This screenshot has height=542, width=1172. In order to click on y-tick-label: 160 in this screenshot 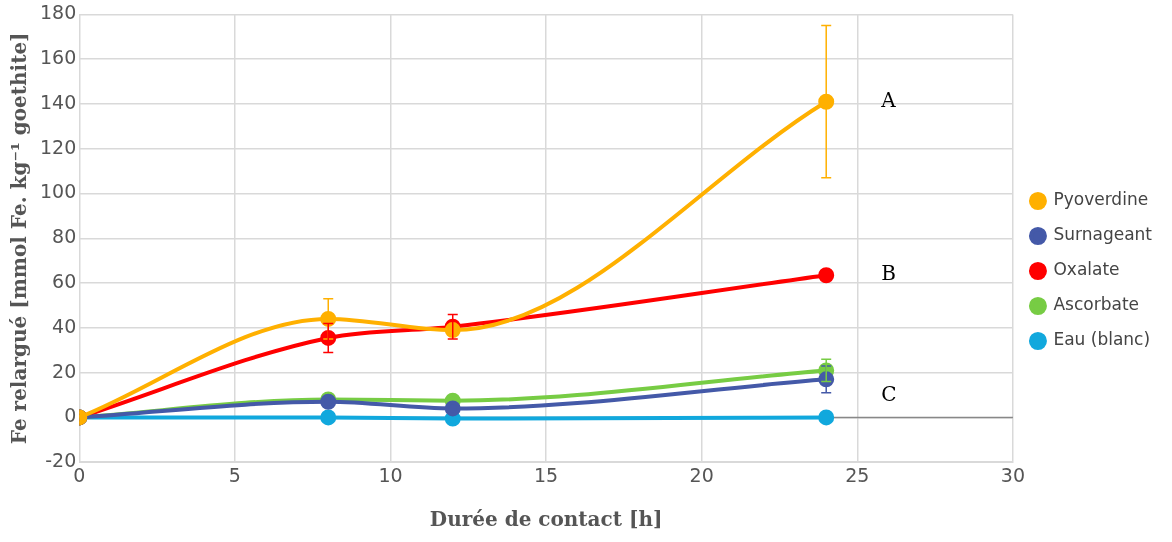, I will do `click(58, 57)`.